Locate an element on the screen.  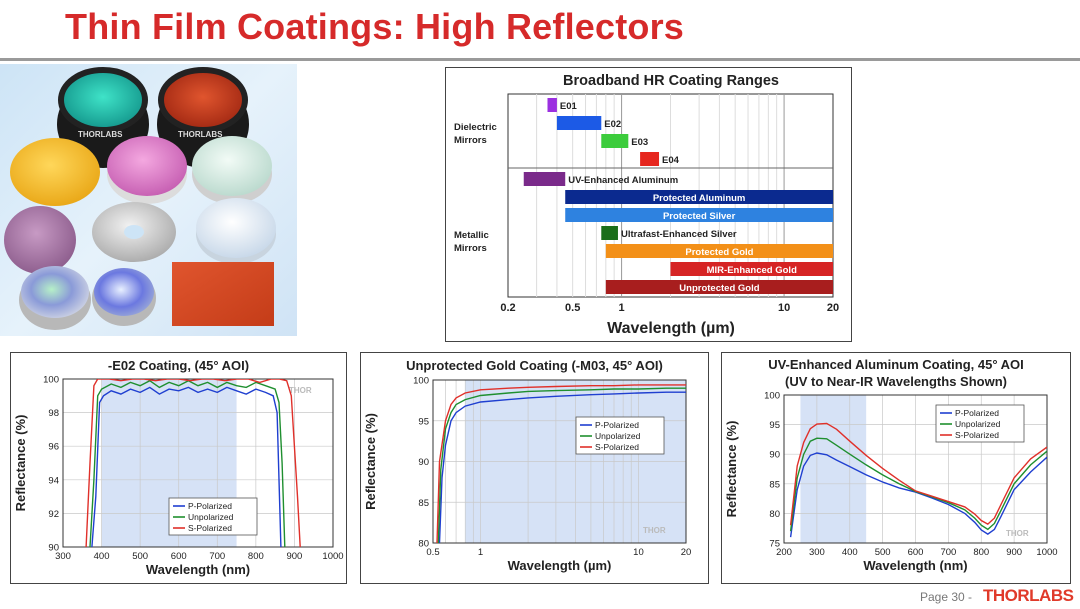
hr-bar-label: Protected Aluminum is located at coordinates (699, 198).